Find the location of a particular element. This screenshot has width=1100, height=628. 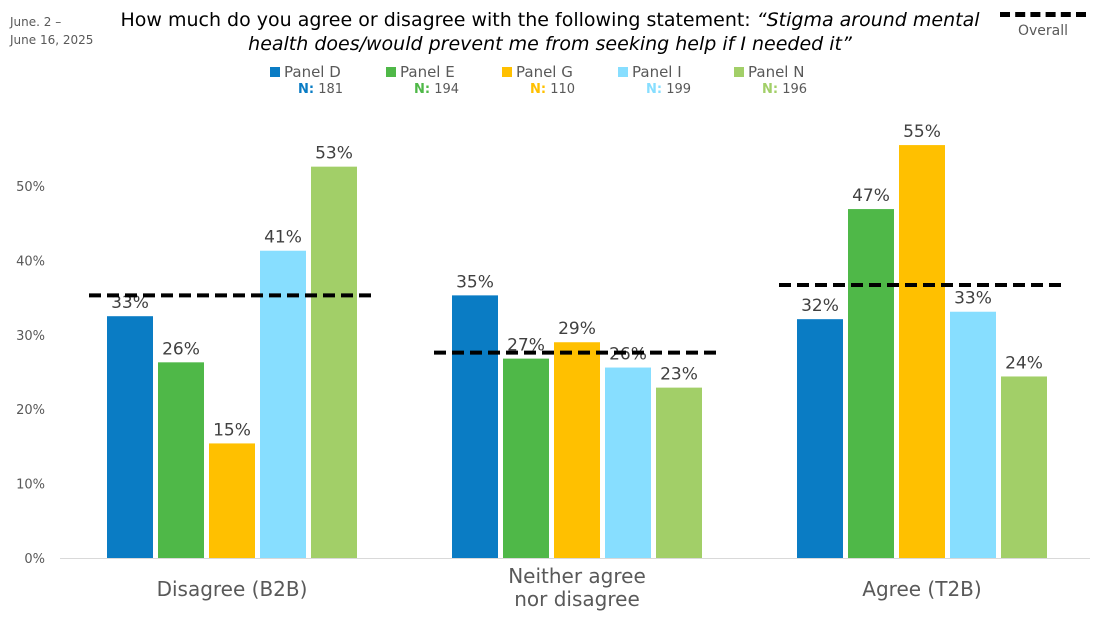

legend-item: Panel G N: 110 is located at coordinates (560, 80).